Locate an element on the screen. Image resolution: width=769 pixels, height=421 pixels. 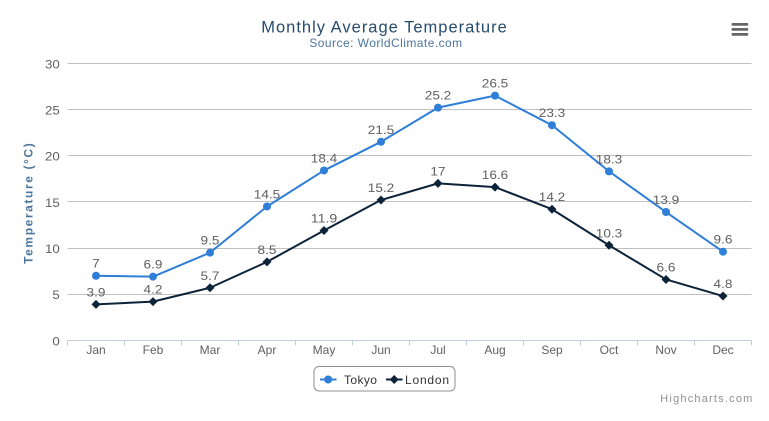
svg-text: 6.6 is located at coordinates (666, 267).